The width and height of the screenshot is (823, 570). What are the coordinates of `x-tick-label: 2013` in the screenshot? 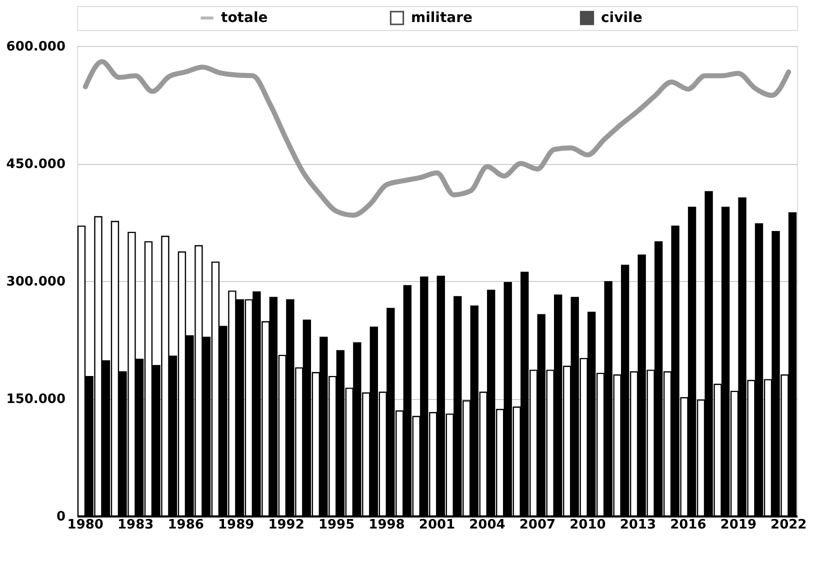 It's located at (638, 525).